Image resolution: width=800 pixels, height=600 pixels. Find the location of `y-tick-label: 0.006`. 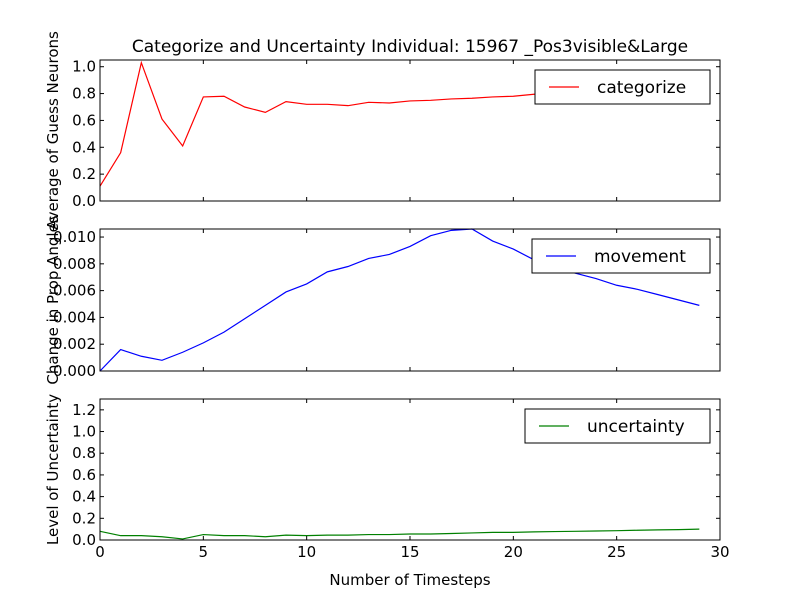

y-tick-label: 0.006 is located at coordinates (74, 291).